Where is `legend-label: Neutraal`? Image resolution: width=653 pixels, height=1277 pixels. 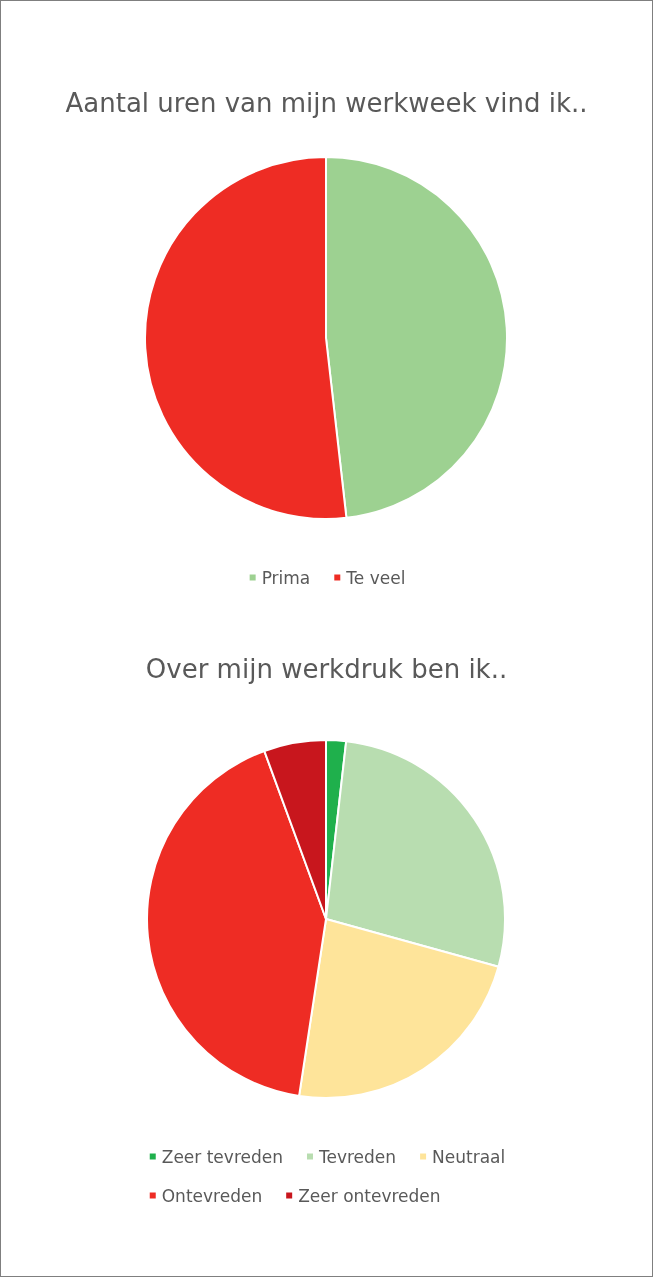
legend-label: Neutraal is located at coordinates (469, 1156).